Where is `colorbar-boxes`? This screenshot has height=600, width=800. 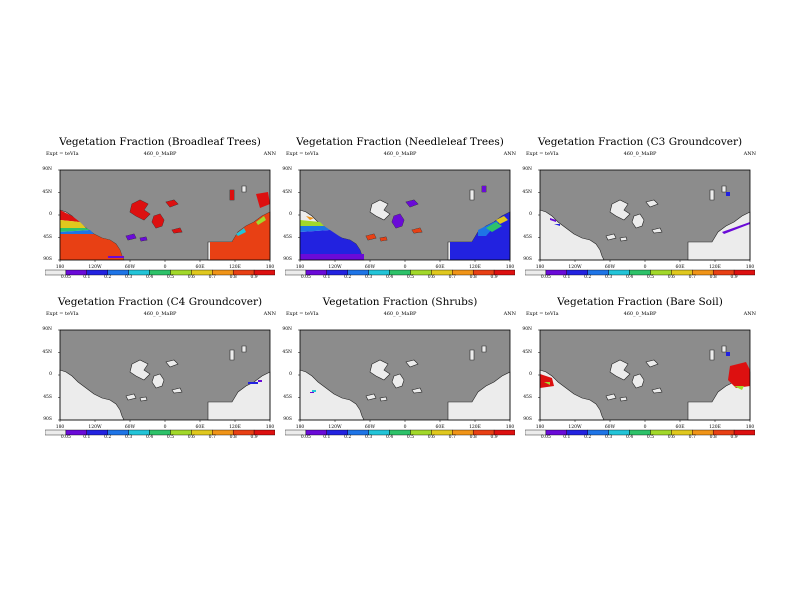 colorbar-boxes is located at coordinates (400, 272).